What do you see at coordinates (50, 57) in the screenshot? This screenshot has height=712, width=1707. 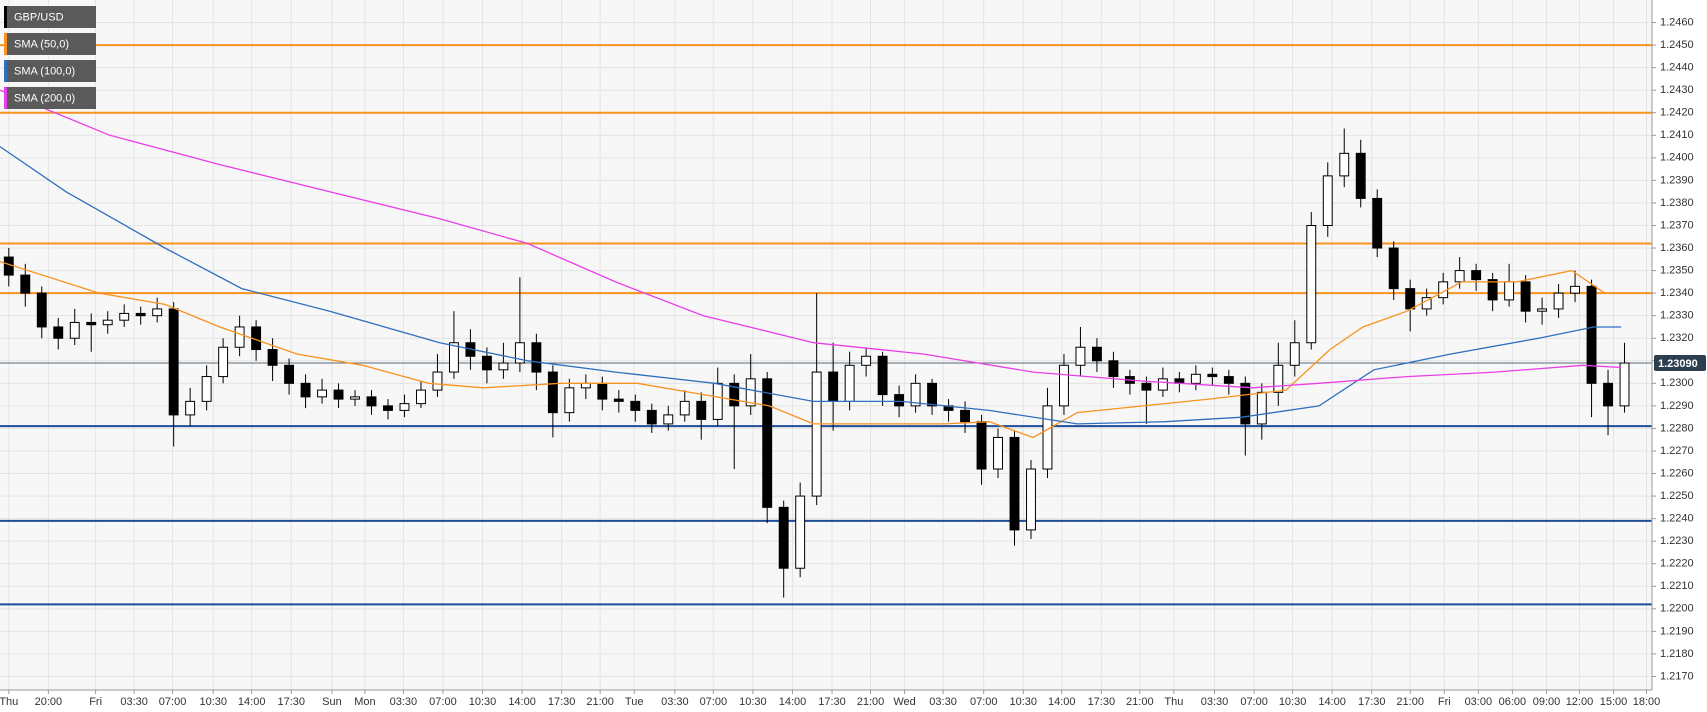 I see `legend: GBP/USD SMA (50,0) SMA (100,0) SMA (200,0)` at bounding box center [50, 57].